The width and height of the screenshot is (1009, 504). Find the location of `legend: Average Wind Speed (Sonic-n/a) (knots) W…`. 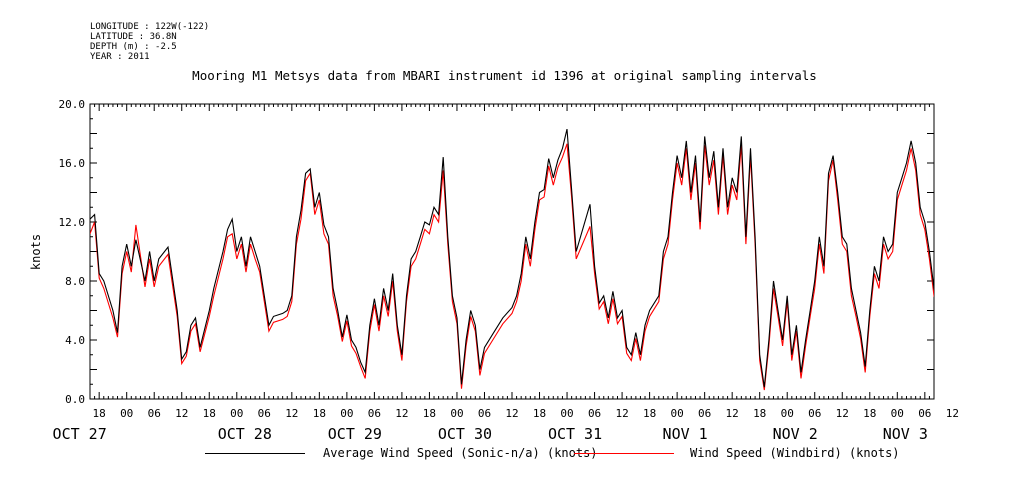

legend: Average Wind Speed (Sonic-n/a) (knots) W… is located at coordinates (504, 454).